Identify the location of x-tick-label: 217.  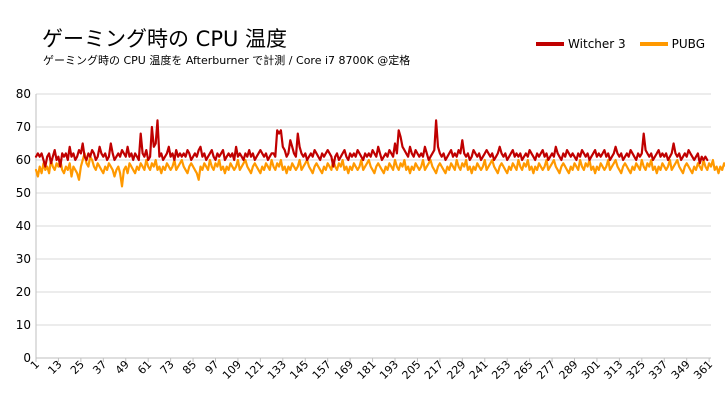
(434, 370).